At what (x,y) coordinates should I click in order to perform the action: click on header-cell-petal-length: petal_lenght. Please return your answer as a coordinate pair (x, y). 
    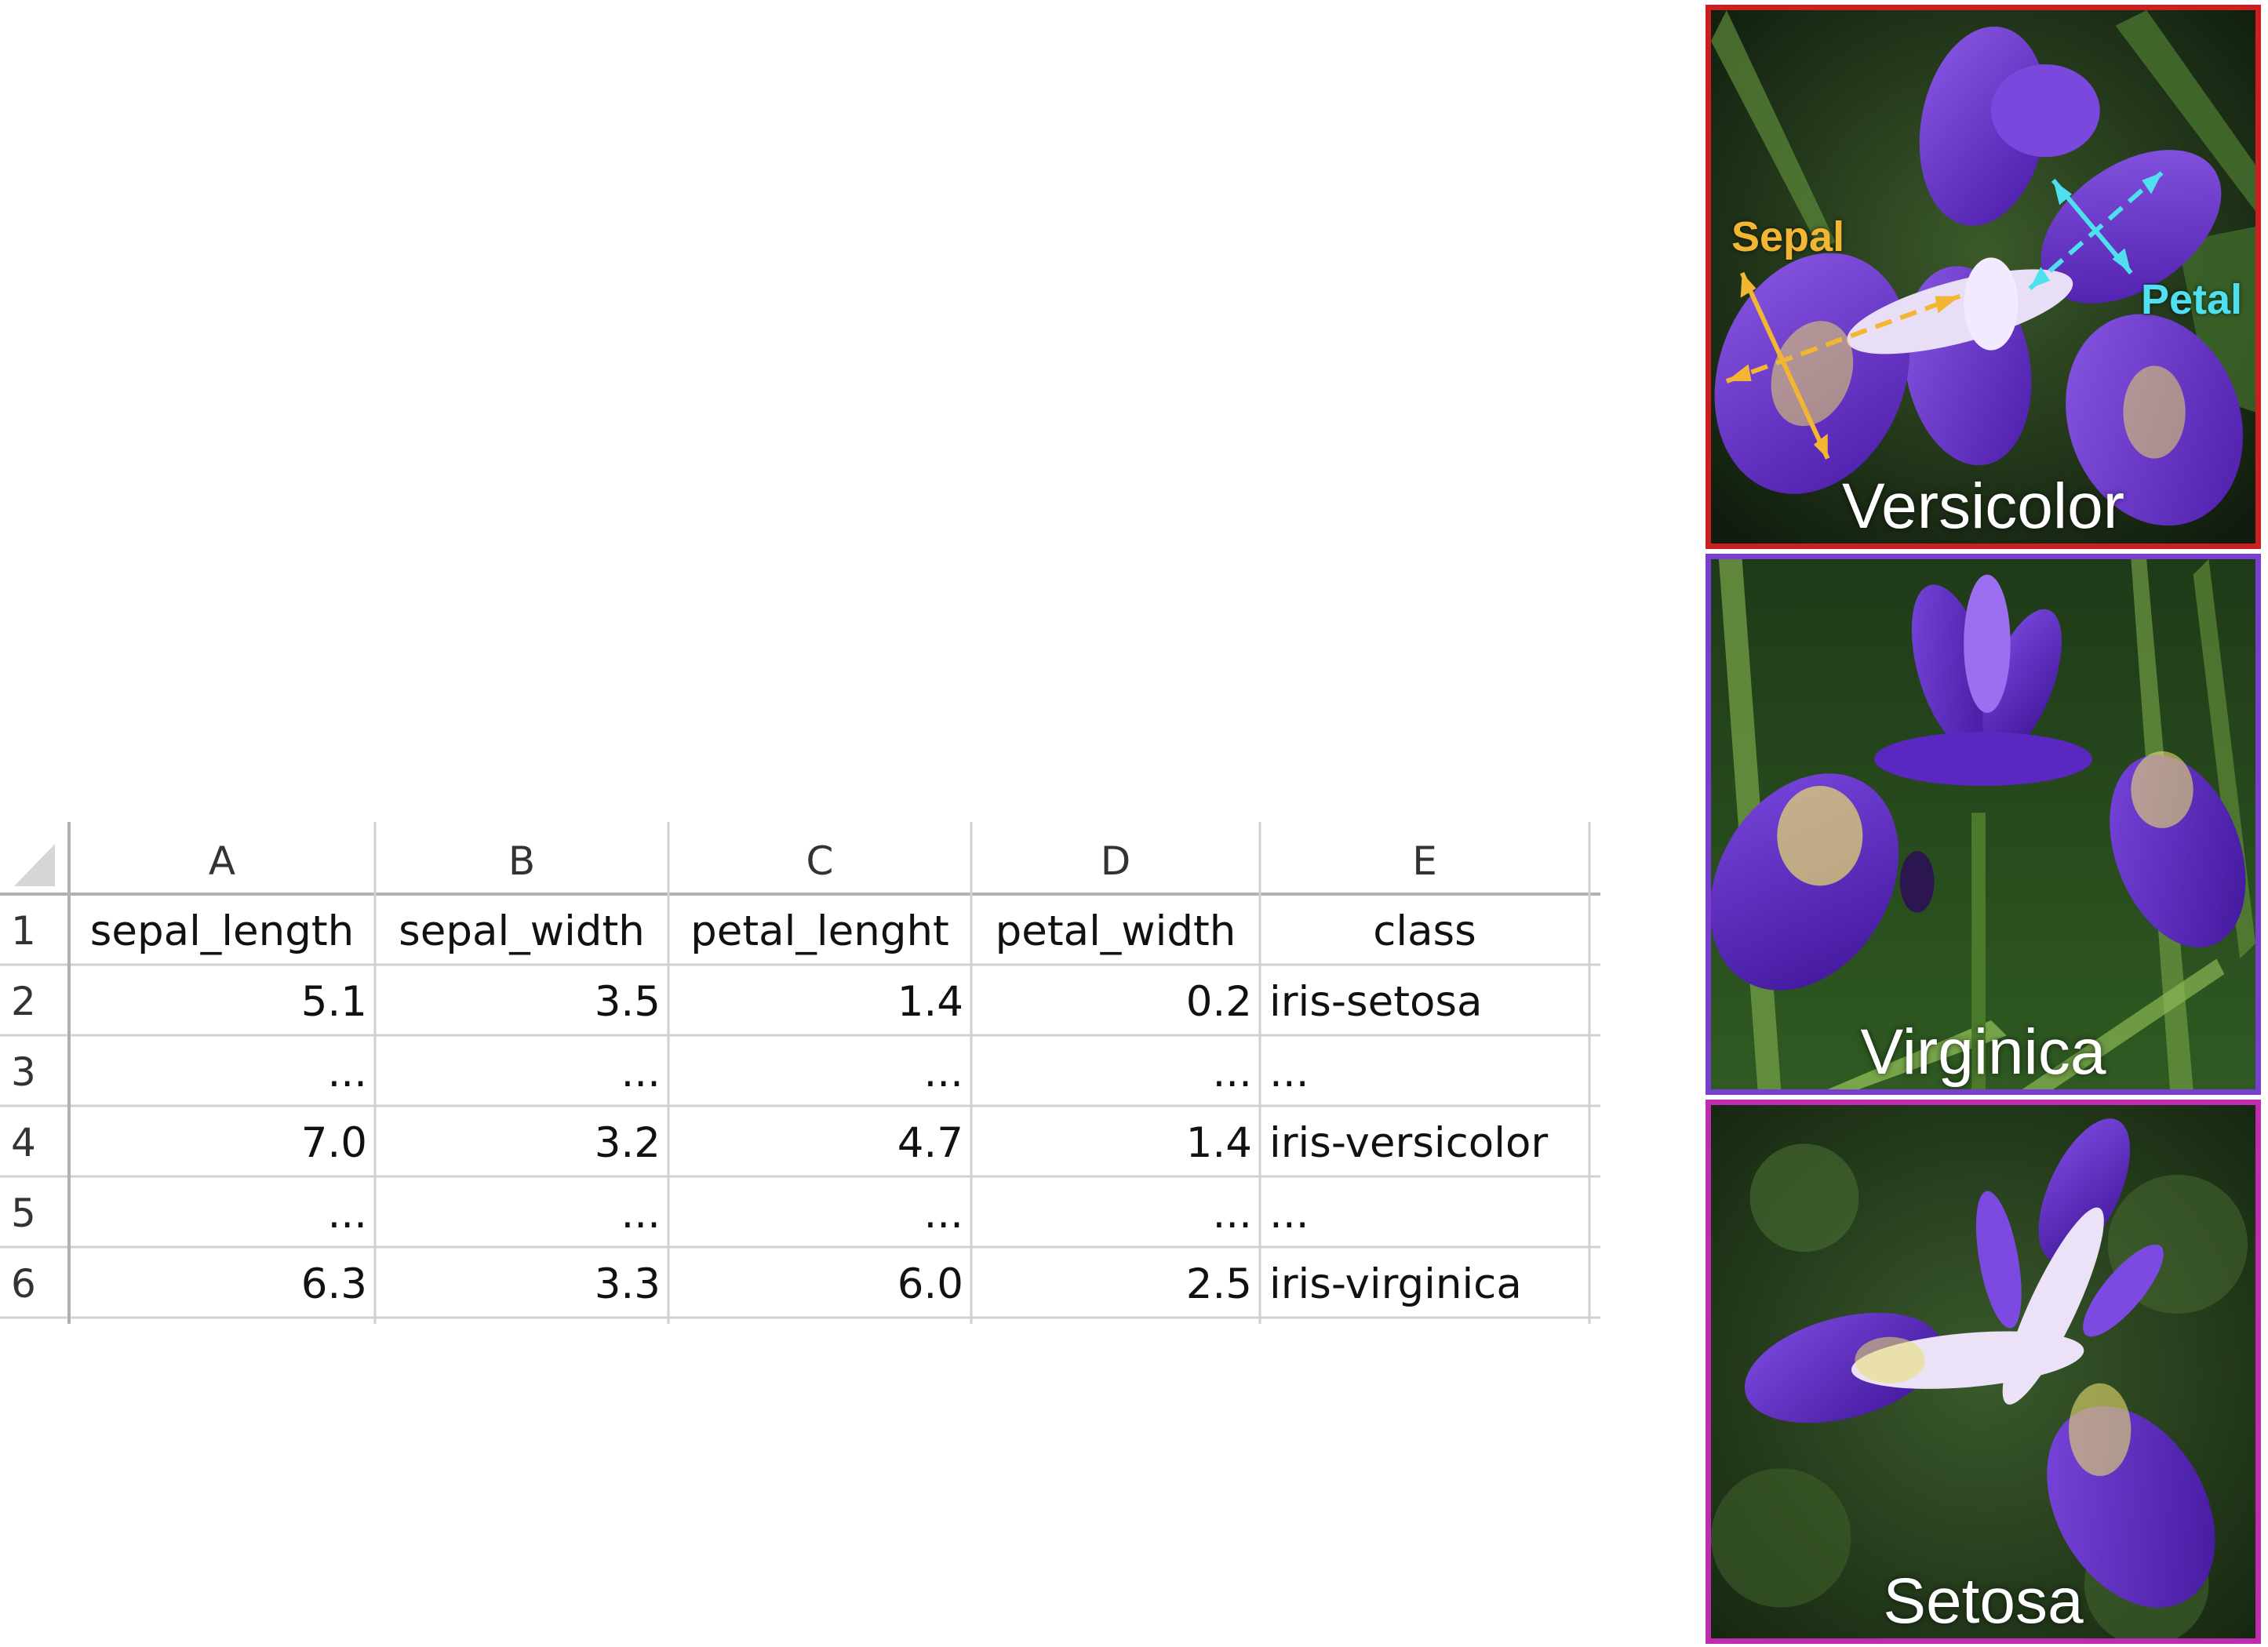
    Looking at the image, I should click on (819, 931).